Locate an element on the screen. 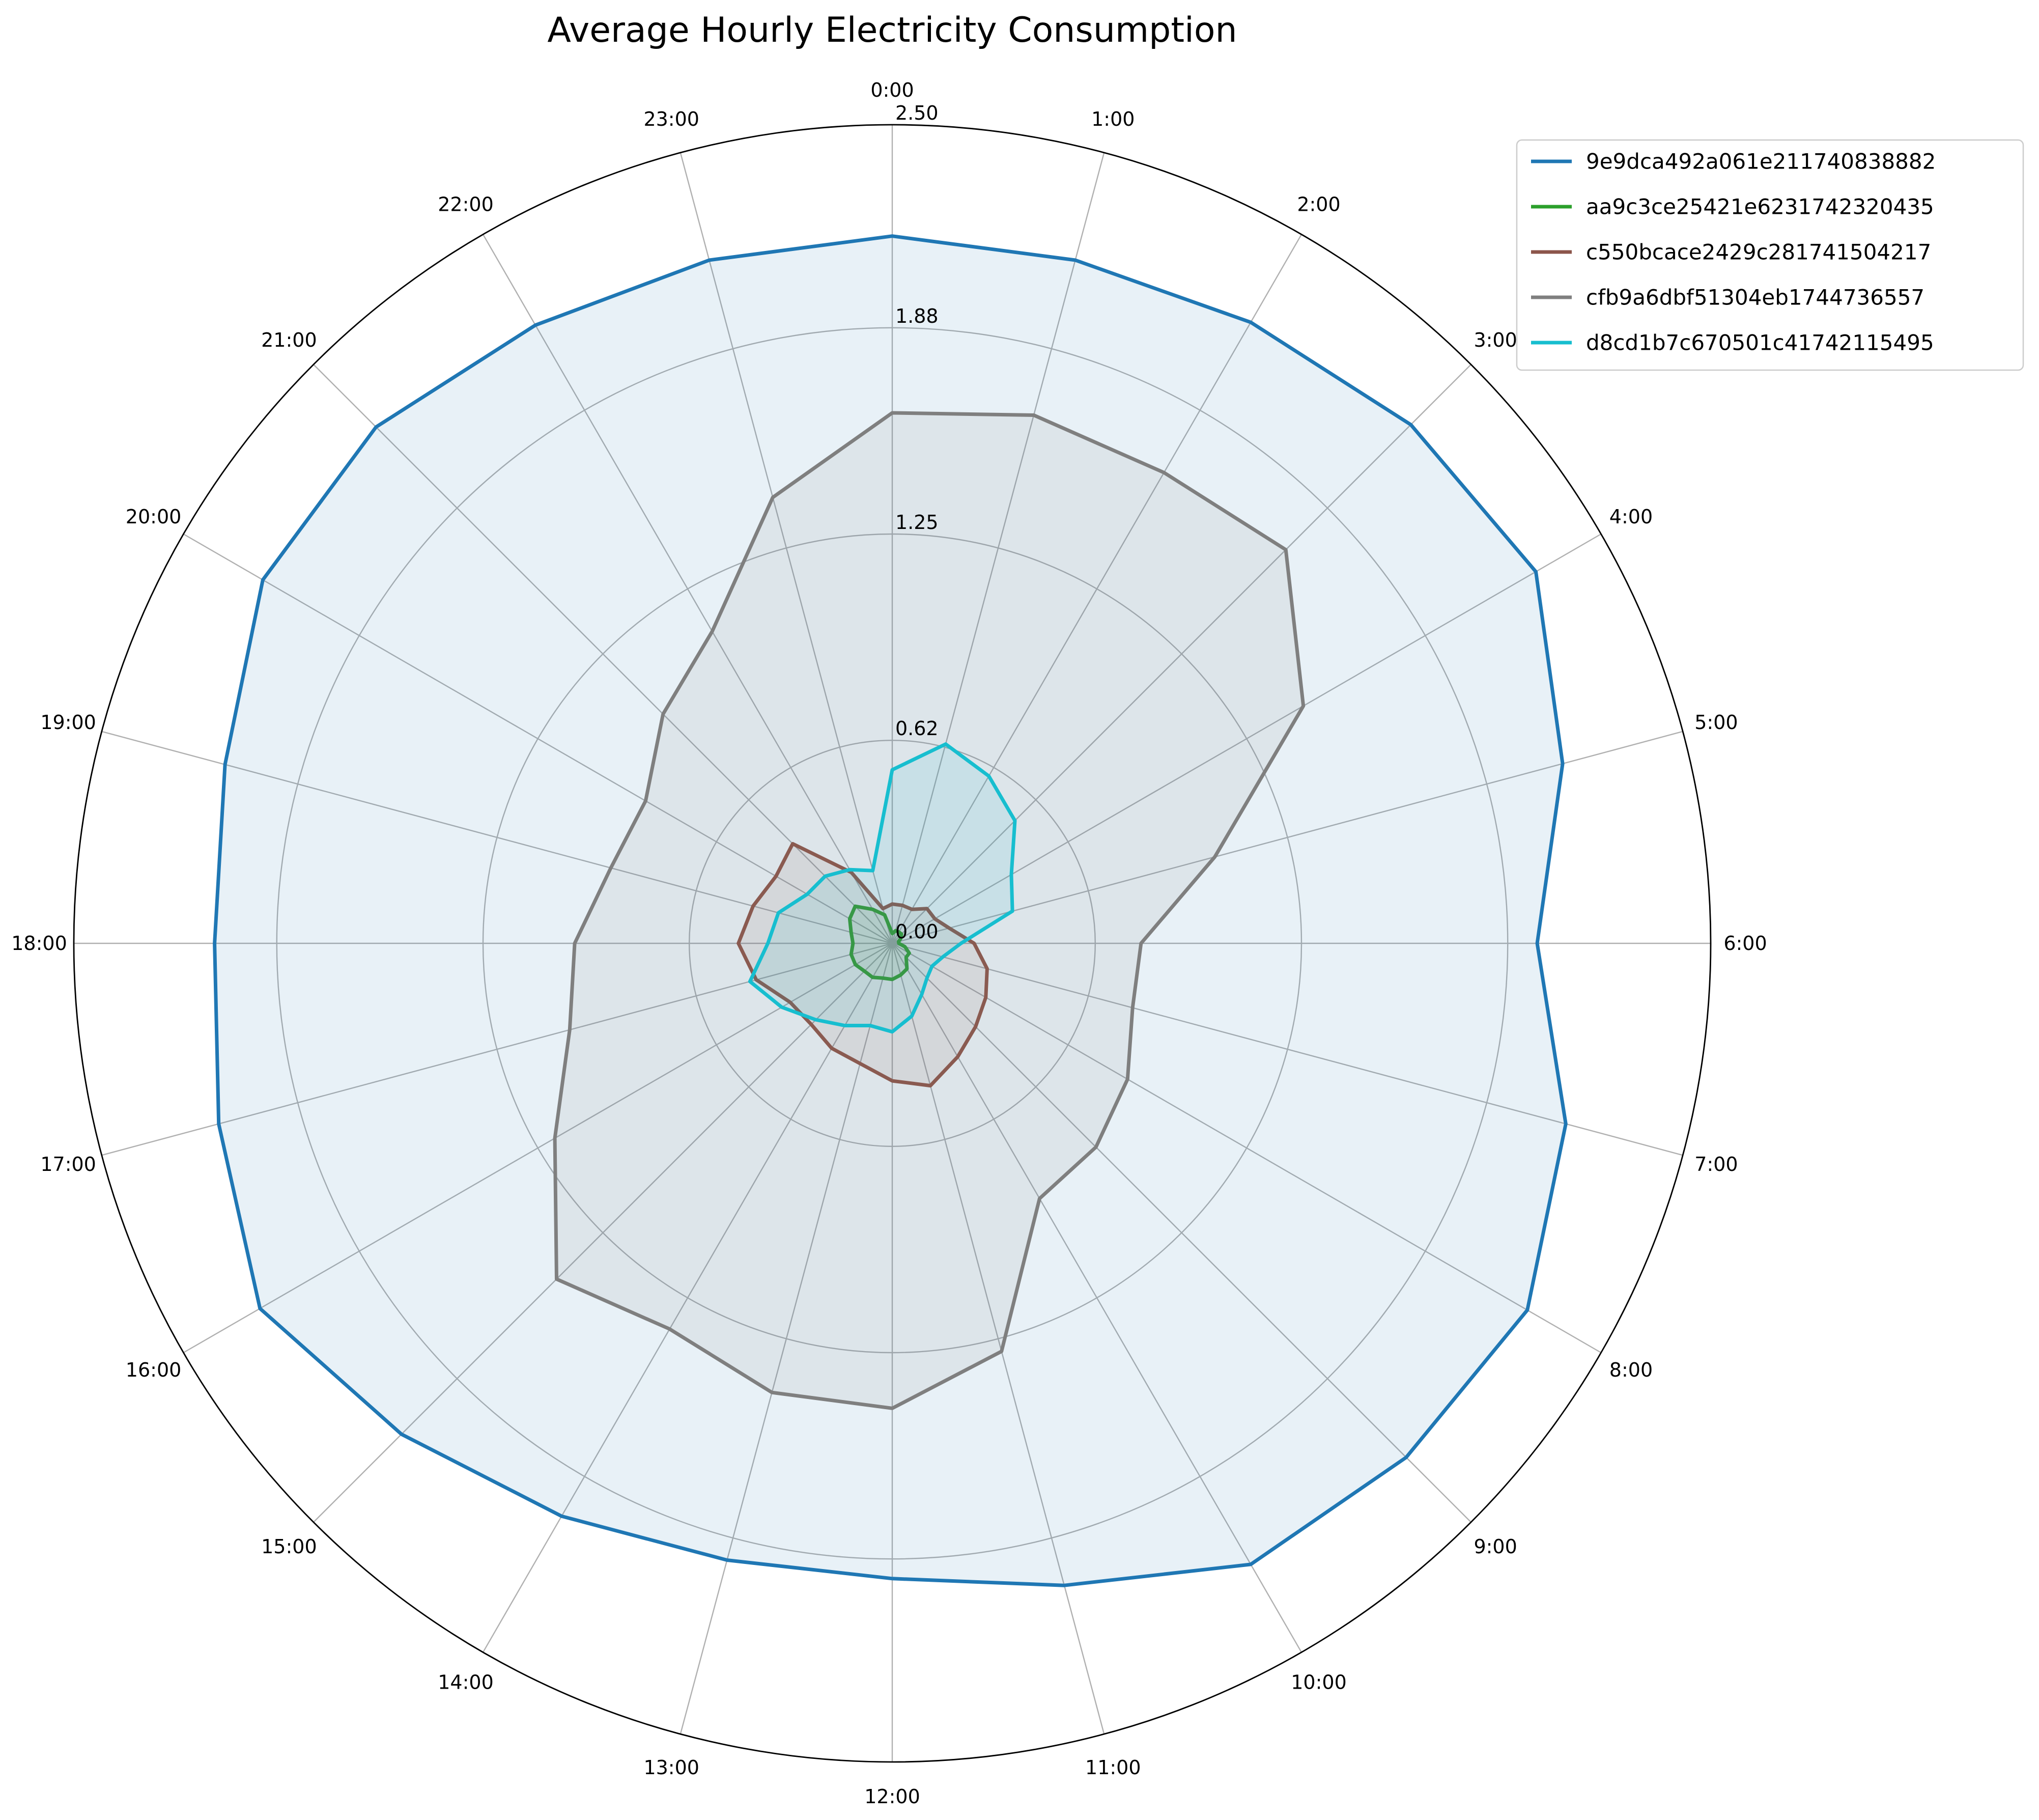 This screenshot has width=2039, height=1820. hour-label: 2:00 is located at coordinates (1318, 204).